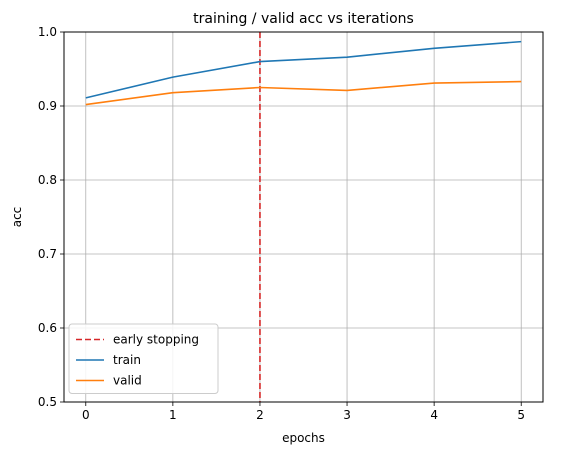 Image resolution: width=567 pixels, height=455 pixels. What do you see at coordinates (47, 106) in the screenshot?
I see `y-tick-label: 0.9` at bounding box center [47, 106].